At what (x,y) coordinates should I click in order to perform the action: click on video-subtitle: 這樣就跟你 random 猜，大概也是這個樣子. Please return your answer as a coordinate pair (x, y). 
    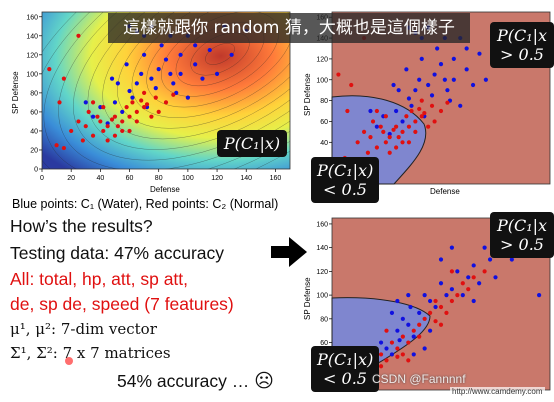
    Looking at the image, I should click on (289, 28).